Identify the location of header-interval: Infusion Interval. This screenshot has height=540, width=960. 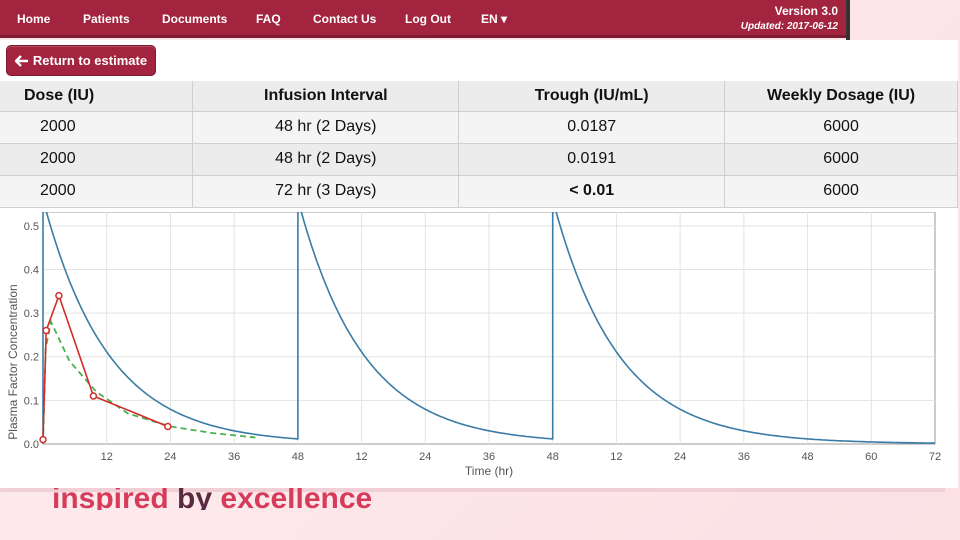
(326, 96).